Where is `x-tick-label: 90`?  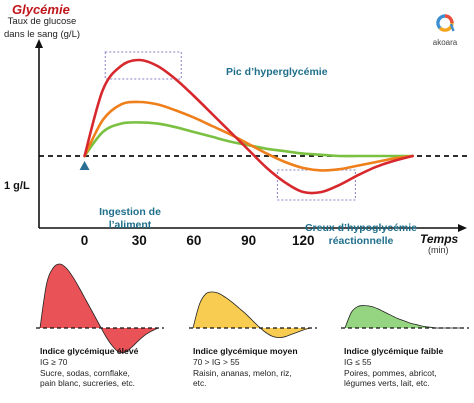
x-tick-label: 90 is located at coordinates (249, 240).